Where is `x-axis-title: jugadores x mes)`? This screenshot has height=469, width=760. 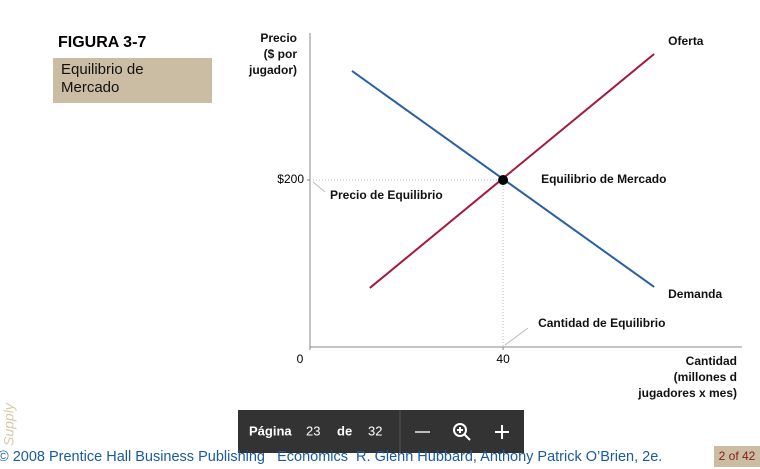
x-axis-title: jugadores x mes) is located at coordinates (687, 393).